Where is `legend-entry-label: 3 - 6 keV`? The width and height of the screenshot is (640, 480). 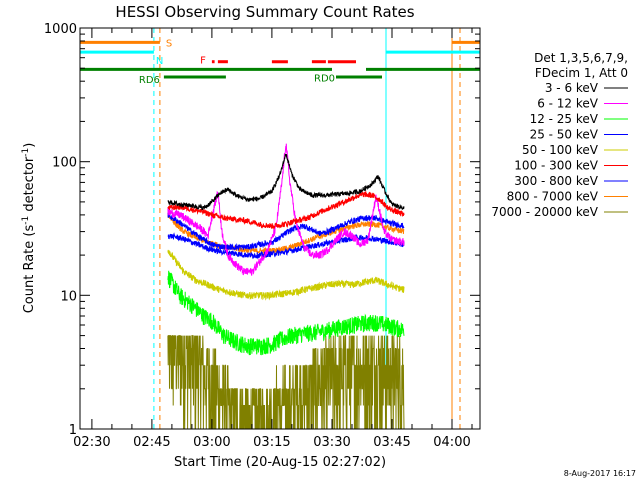
legend-entry-label: 3 - 6 keV is located at coordinates (572, 88).